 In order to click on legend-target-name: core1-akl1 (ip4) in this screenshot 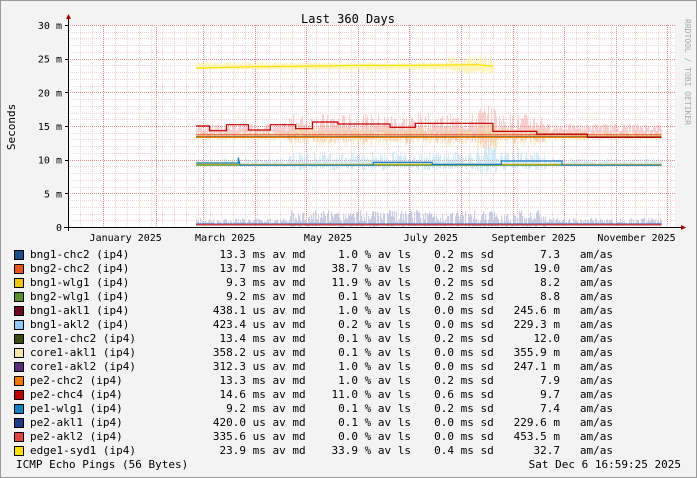, I will do `click(83, 352)`.